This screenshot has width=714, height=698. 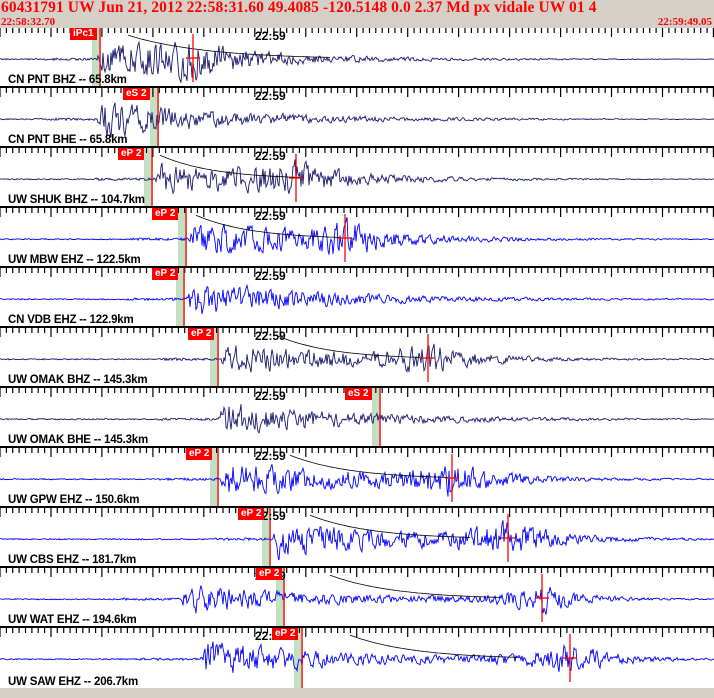 What do you see at coordinates (78, 440) in the screenshot?
I see `station-channel-label: UW OMAK BHE -- 145.3km` at bounding box center [78, 440].